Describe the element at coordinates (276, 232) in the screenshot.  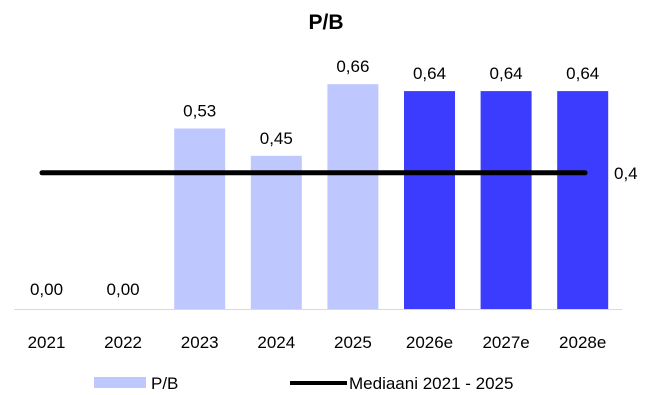
I see `bar-2024` at that location.